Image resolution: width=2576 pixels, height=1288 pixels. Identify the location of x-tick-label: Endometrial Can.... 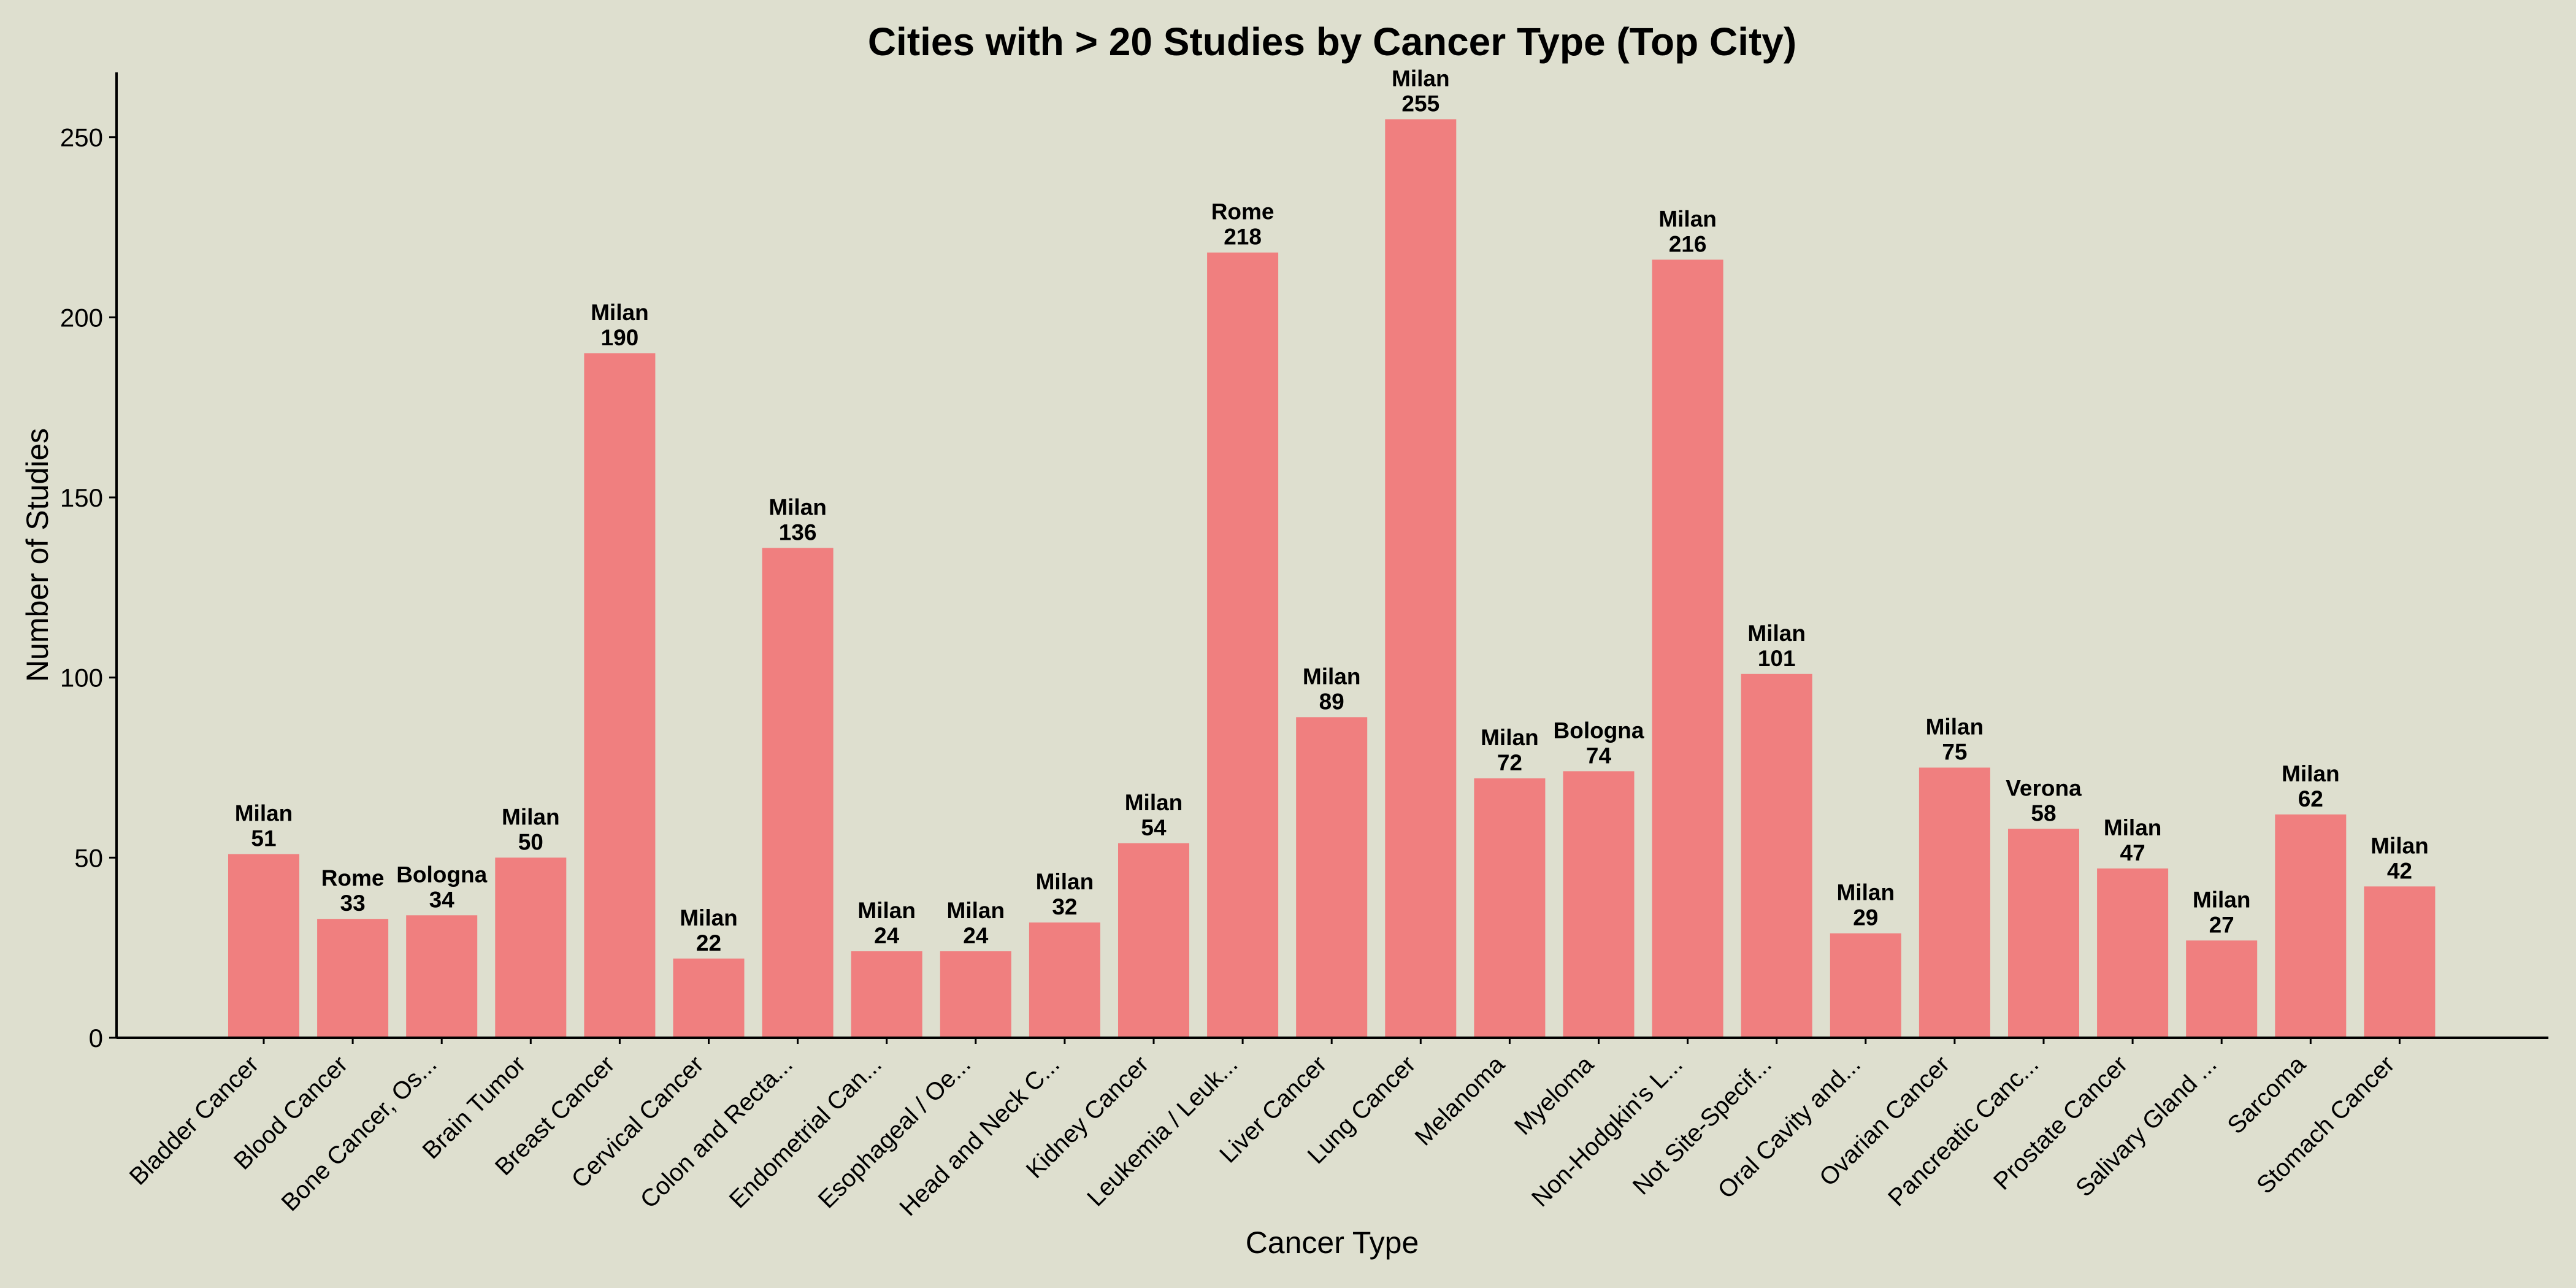
(805, 1132).